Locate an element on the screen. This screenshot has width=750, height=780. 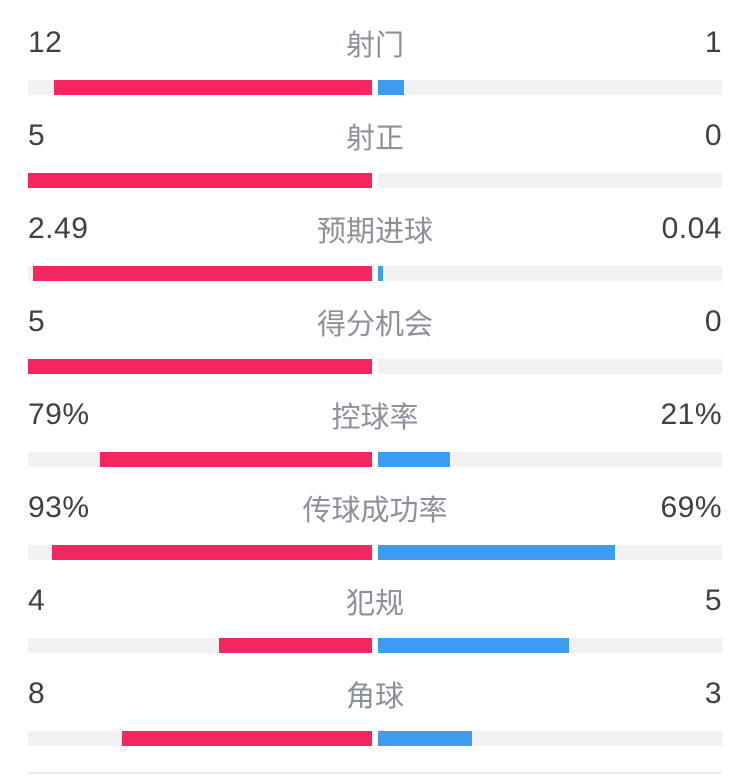
left-team-value: 2.49 is located at coordinates (58, 228).